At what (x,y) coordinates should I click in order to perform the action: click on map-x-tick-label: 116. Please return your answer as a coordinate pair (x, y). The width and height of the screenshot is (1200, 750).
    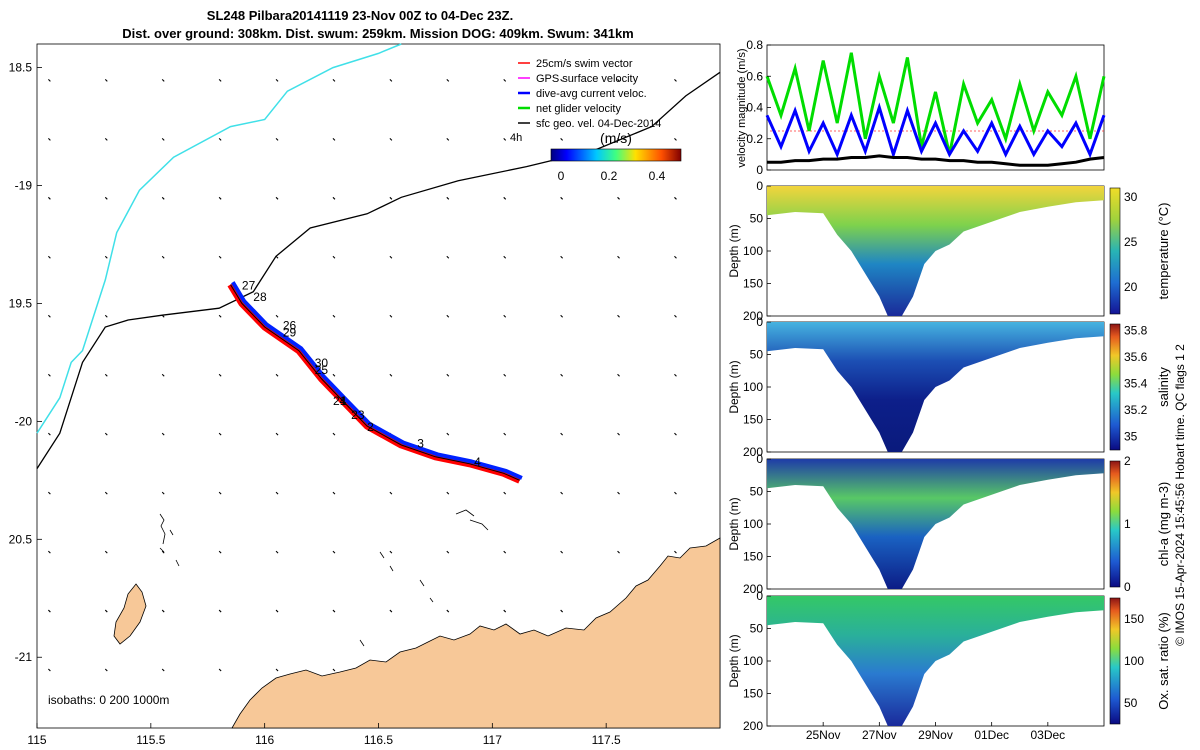
    Looking at the image, I should click on (264, 740).